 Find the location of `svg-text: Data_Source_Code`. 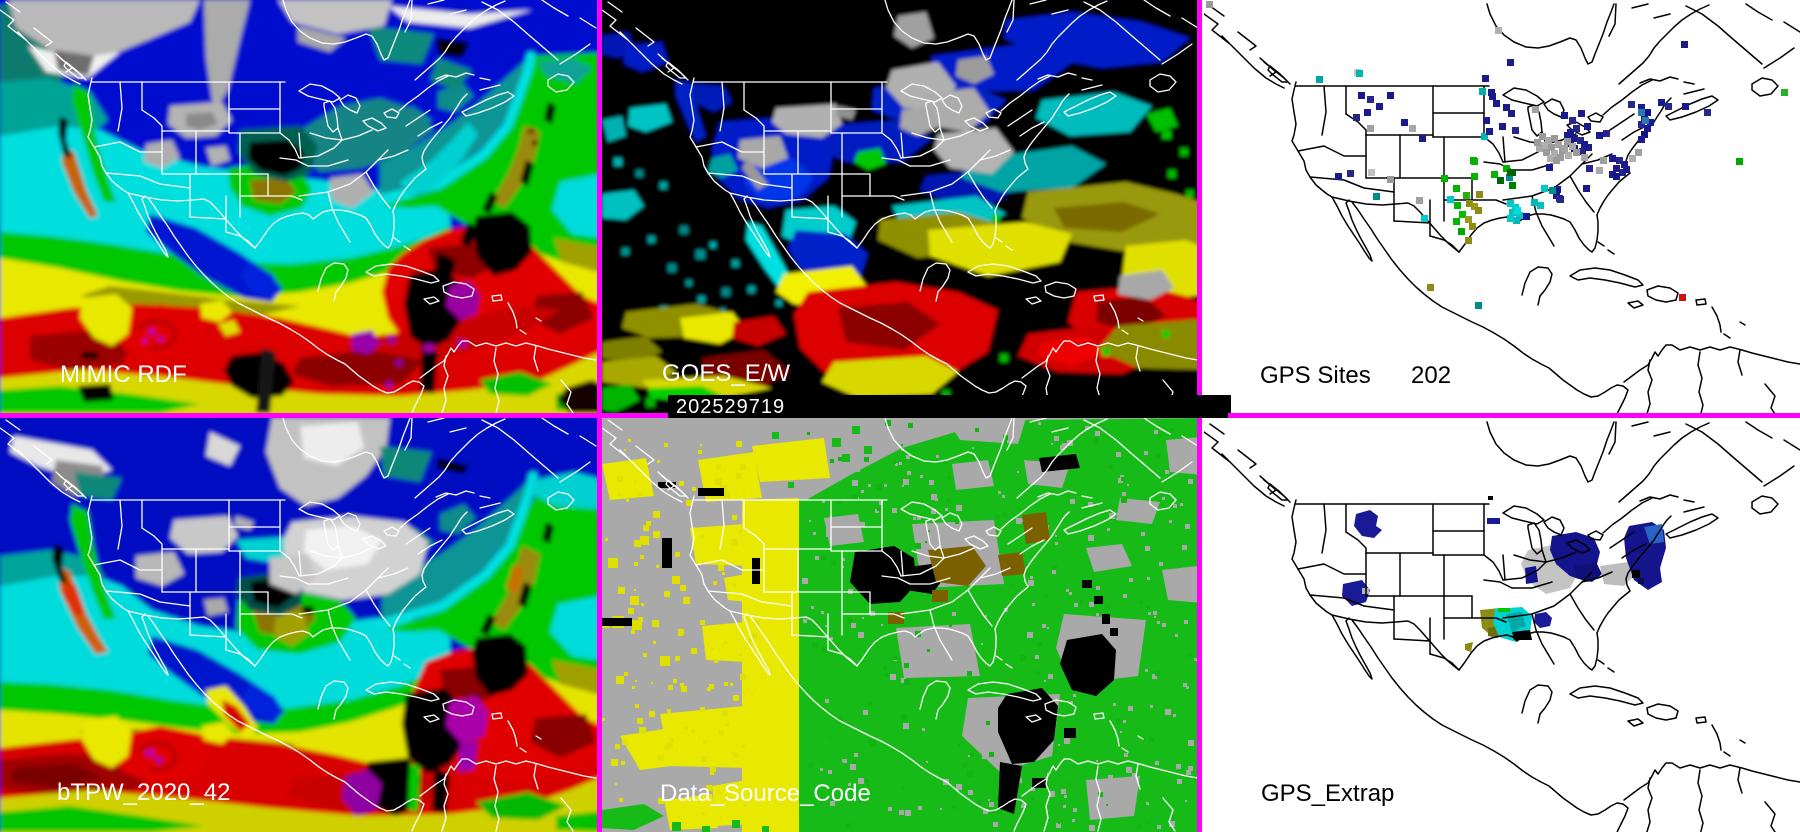

svg-text: Data_Source_Code is located at coordinates (765, 793).